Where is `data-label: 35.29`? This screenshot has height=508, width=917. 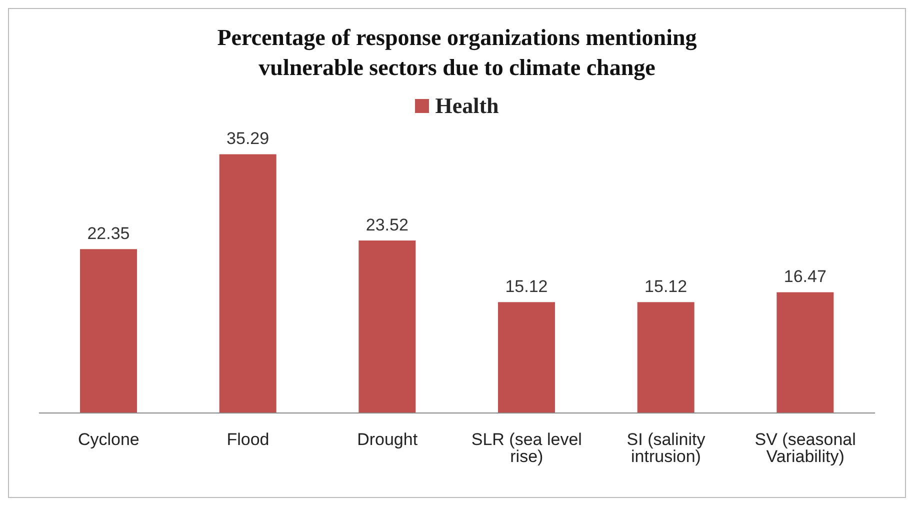
data-label: 35.29 is located at coordinates (248, 138).